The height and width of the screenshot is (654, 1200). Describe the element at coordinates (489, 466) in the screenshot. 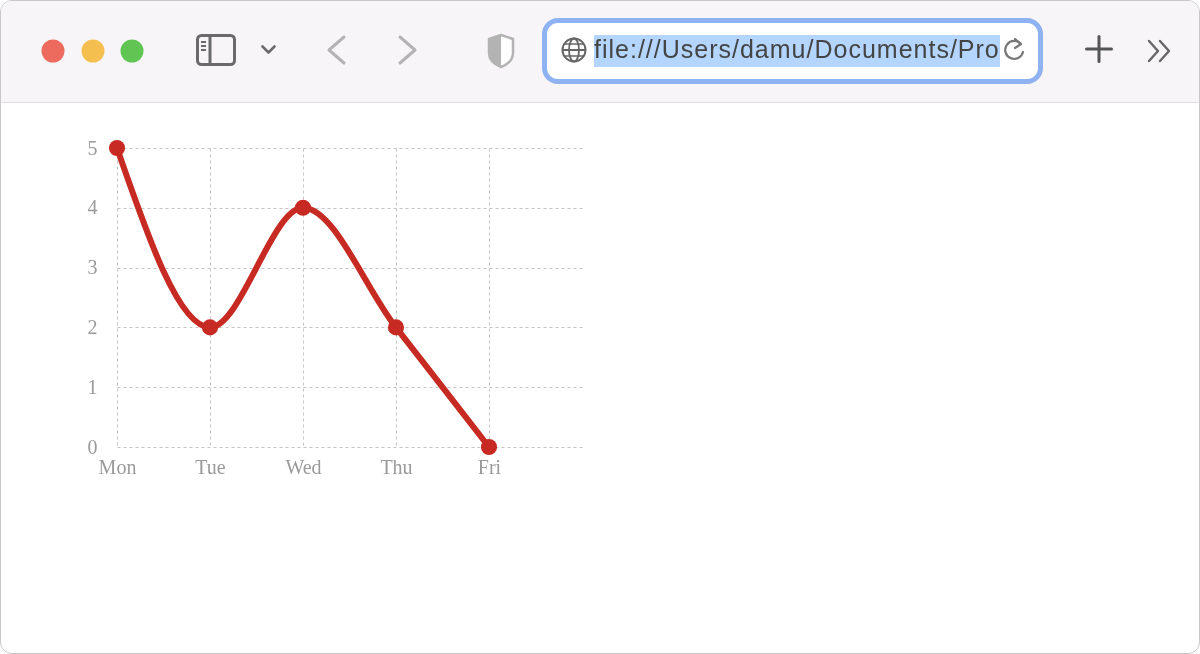

I see `x-tick-label: Fri` at that location.